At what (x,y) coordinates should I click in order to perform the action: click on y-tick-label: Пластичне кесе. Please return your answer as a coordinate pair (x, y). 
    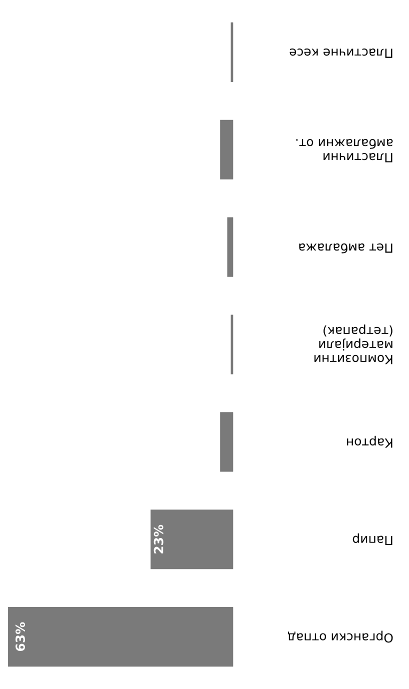
    Looking at the image, I should click on (341, 53).